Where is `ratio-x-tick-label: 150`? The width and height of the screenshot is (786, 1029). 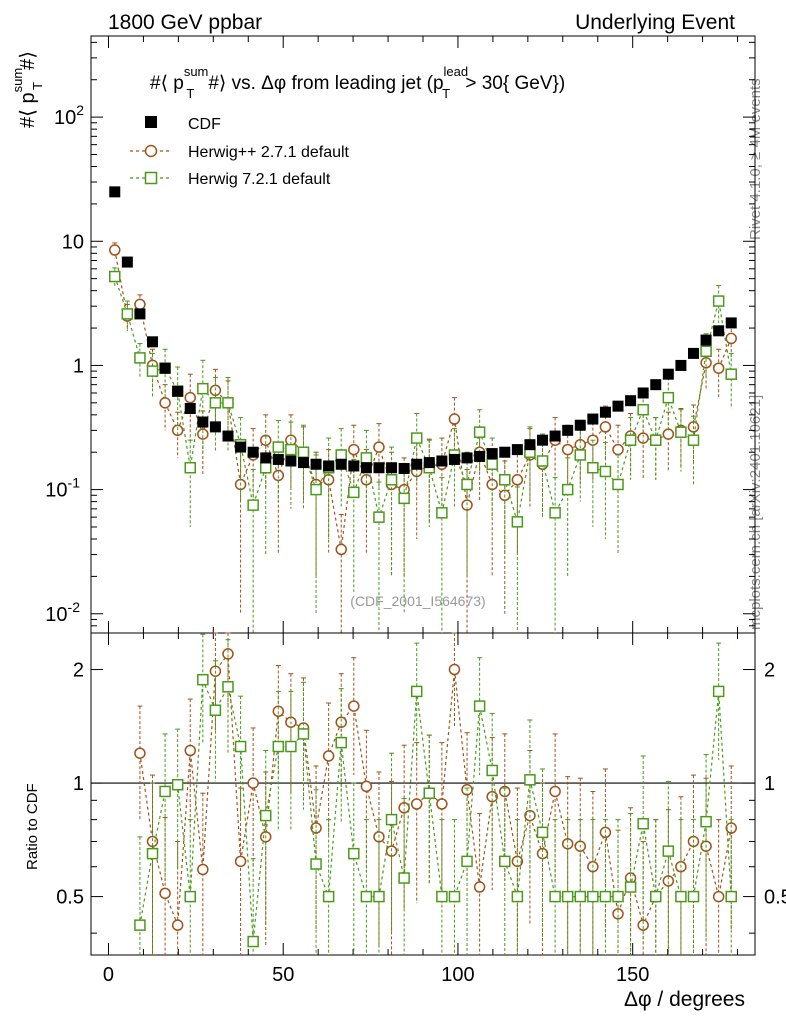
ratio-x-tick-label: 150 is located at coordinates (632, 975).